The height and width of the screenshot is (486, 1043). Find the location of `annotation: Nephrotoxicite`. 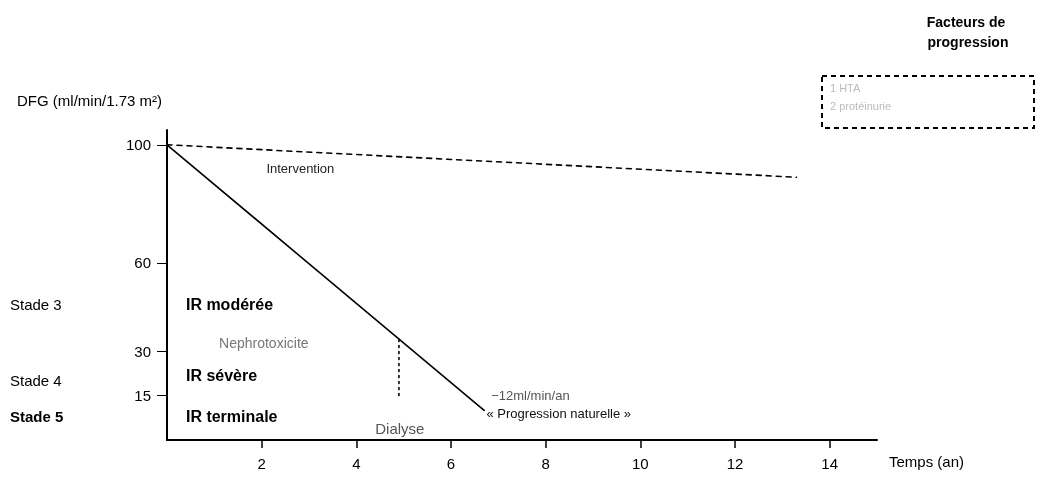

annotation: Nephrotoxicite is located at coordinates (264, 342).